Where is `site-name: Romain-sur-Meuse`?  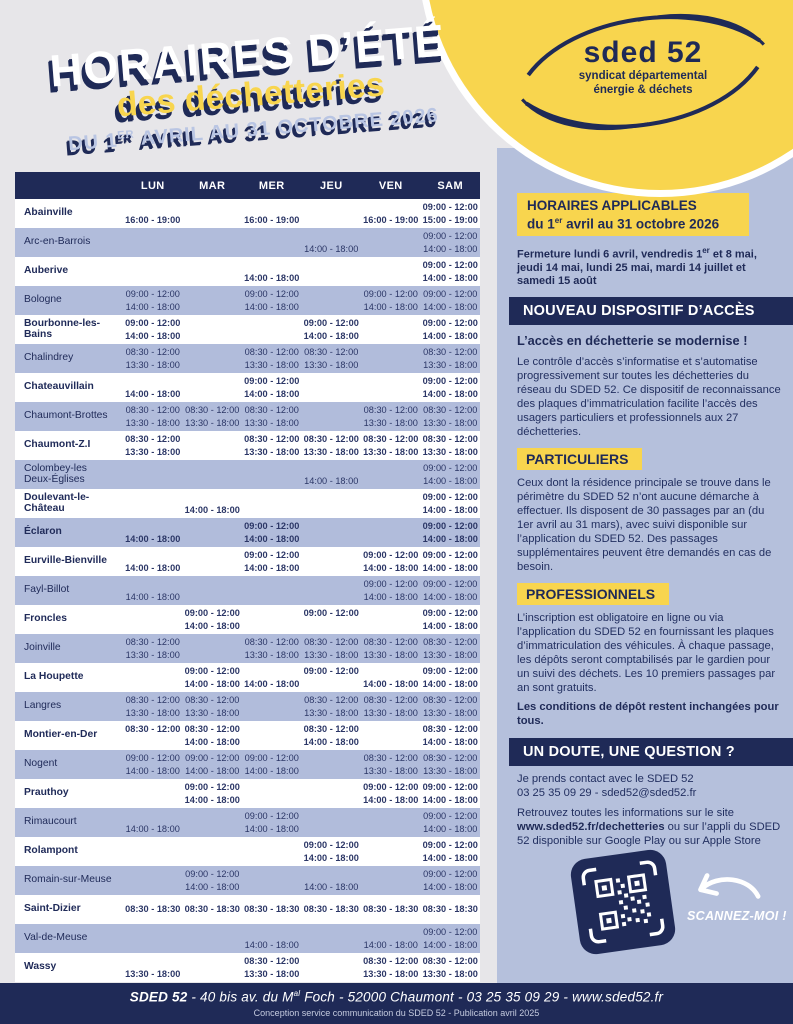
site-name: Romain-sur-Meuse is located at coordinates (68, 880).